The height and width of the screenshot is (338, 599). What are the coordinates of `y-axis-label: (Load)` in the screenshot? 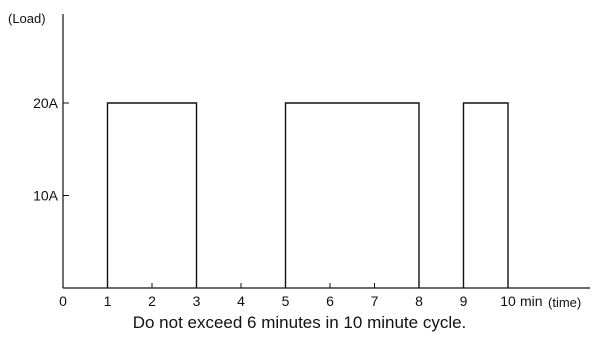 It's located at (27, 18).